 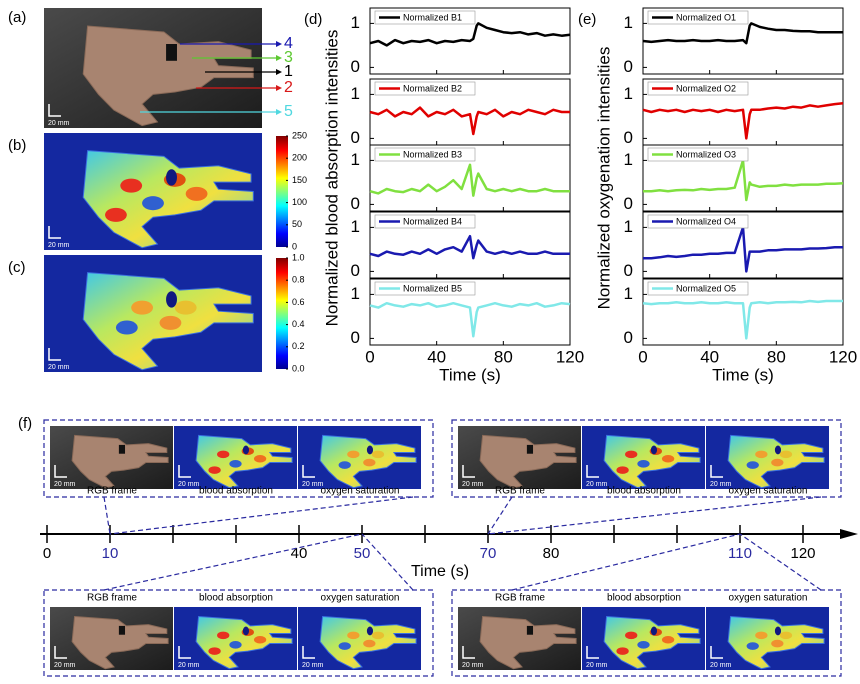 What do you see at coordinates (440, 571) in the screenshot?
I see `timeline-label: Time (s)` at bounding box center [440, 571].